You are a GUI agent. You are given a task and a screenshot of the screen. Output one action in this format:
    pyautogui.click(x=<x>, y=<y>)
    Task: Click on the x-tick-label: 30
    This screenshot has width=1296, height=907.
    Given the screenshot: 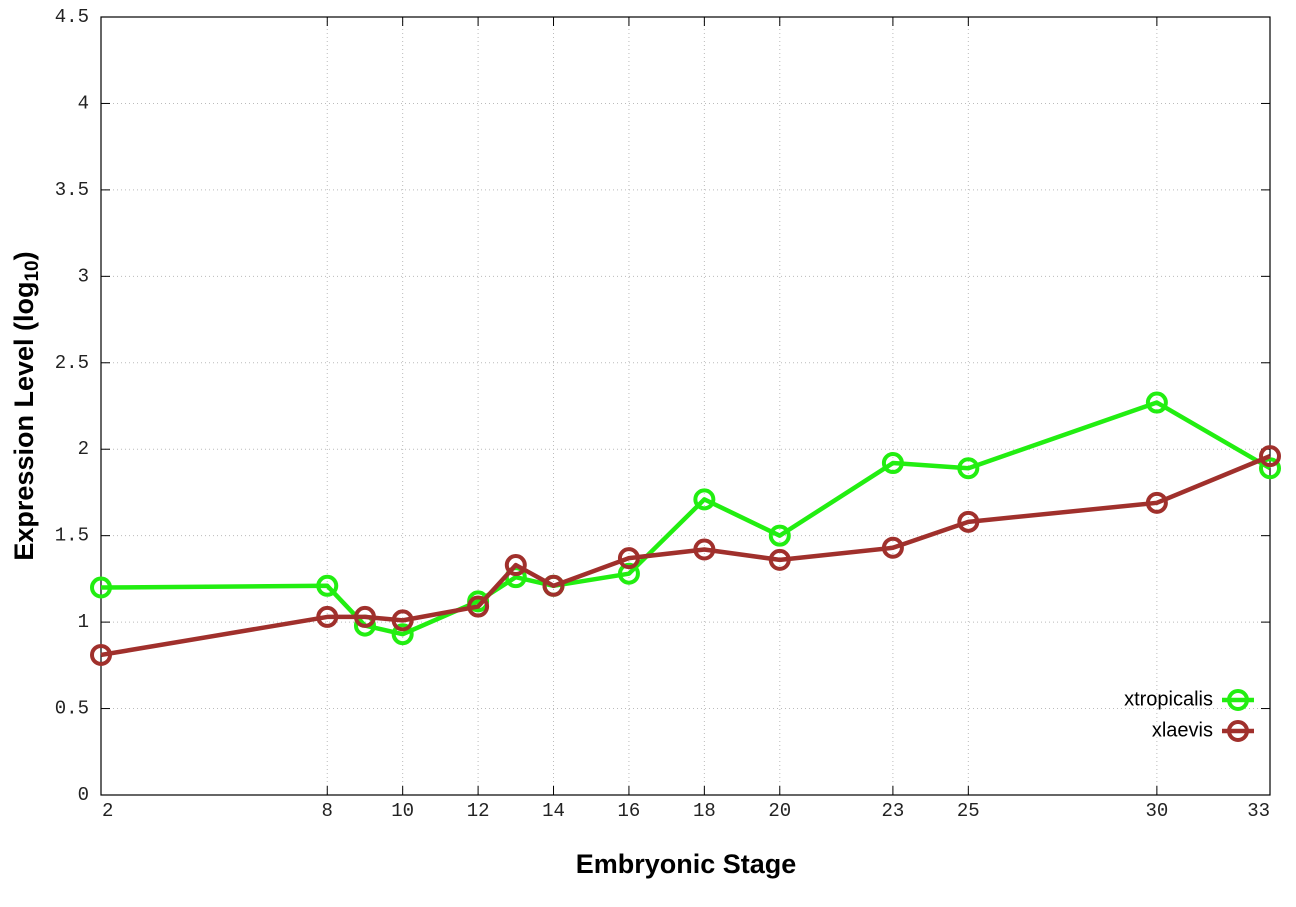 What is the action you would take?
    pyautogui.click(x=1156, y=811)
    